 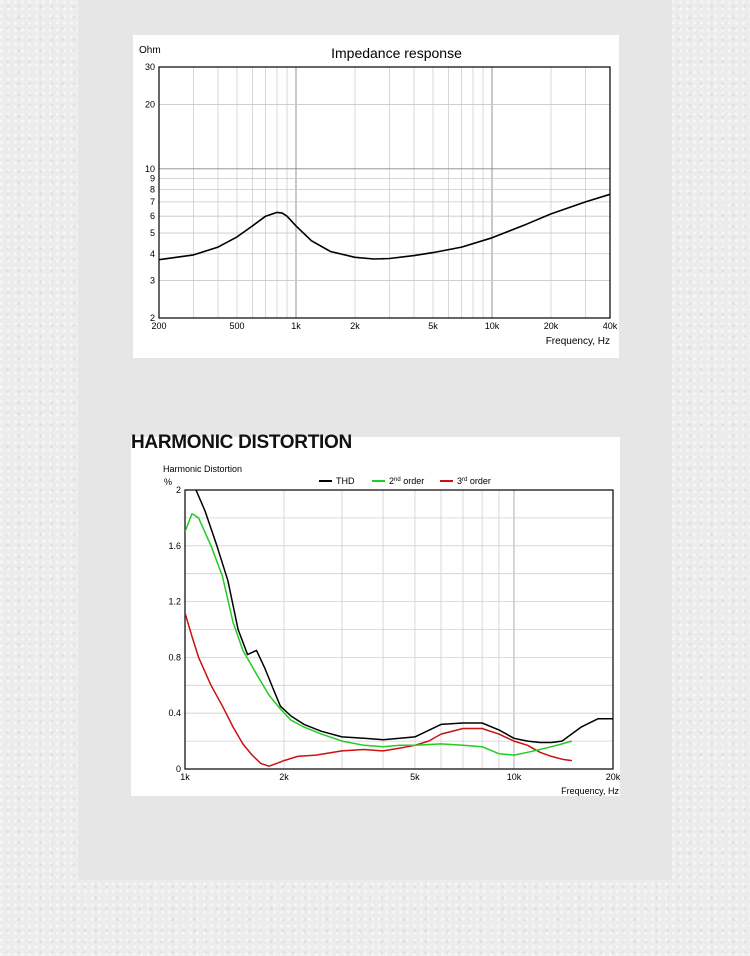 What do you see at coordinates (174, 713) in the screenshot?
I see `y-tick-label: 0.4` at bounding box center [174, 713].